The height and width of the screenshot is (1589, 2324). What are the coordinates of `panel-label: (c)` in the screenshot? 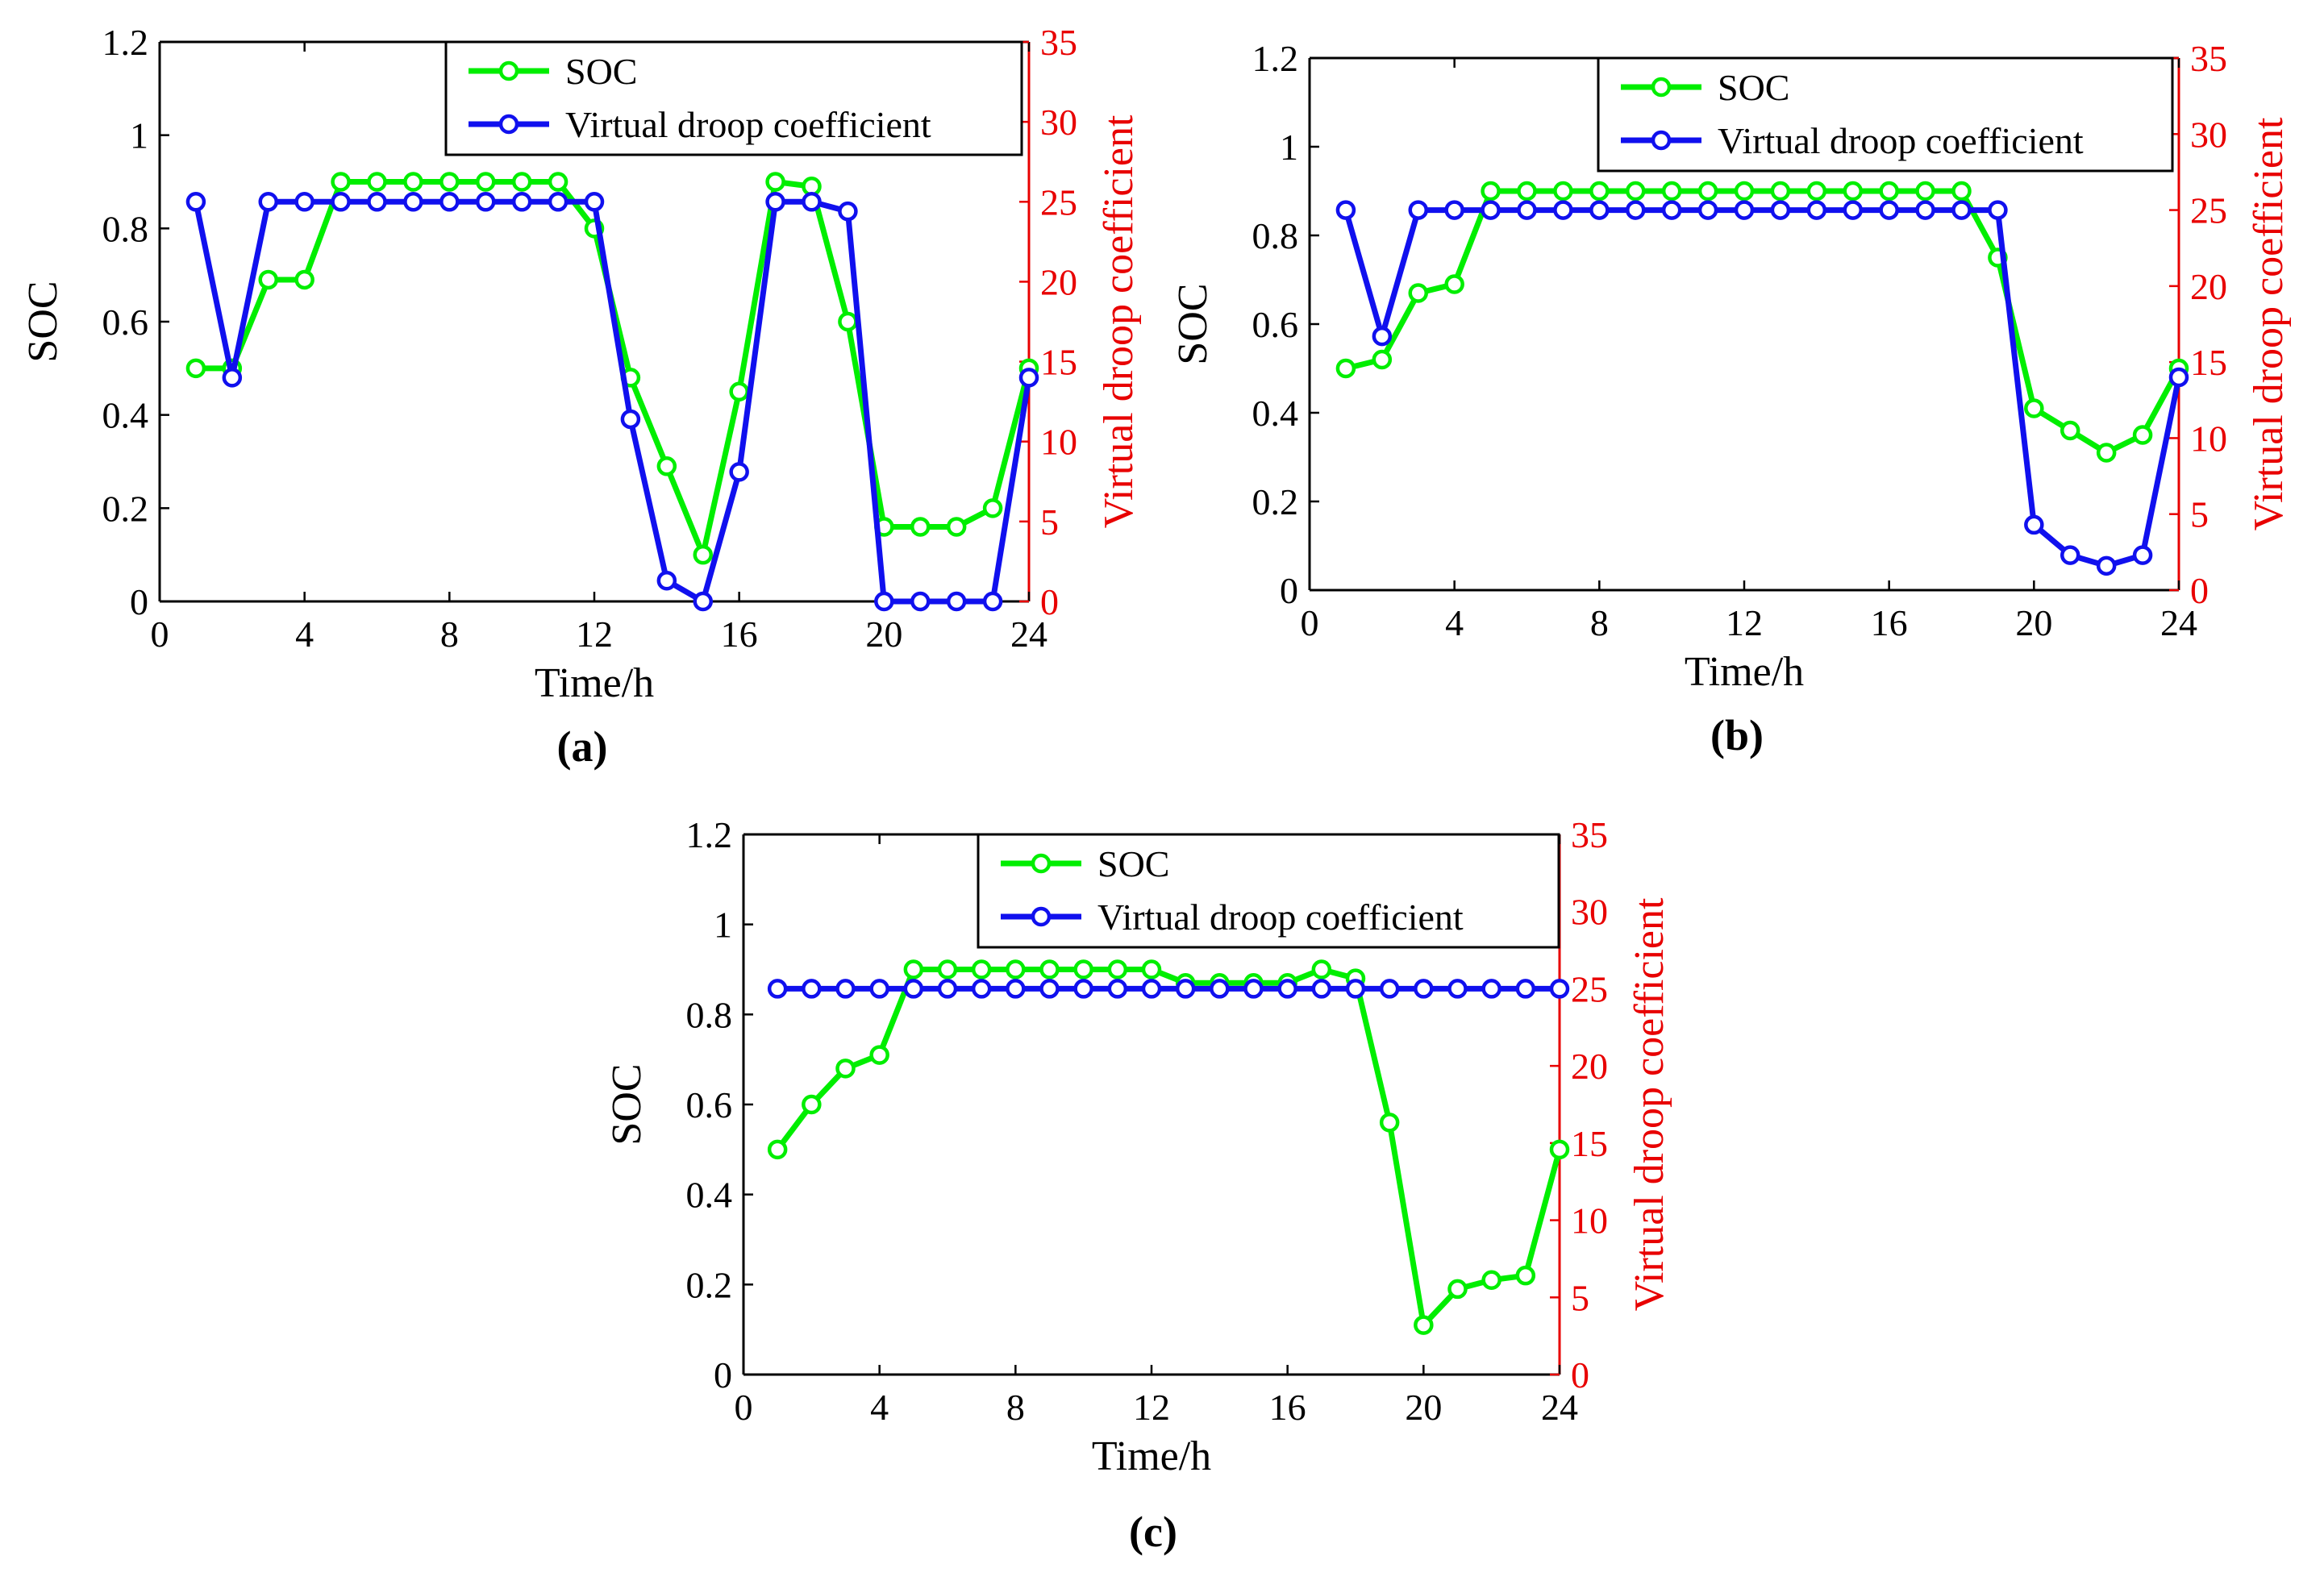 It's located at (1153, 1532).